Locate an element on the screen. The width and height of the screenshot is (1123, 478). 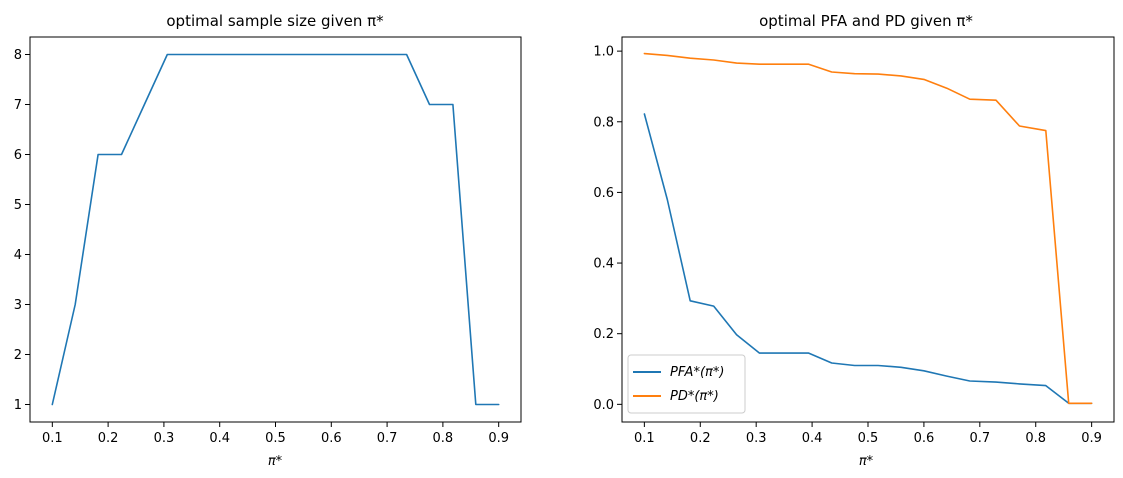
y-tick-label: 3 is located at coordinates (18, 305).